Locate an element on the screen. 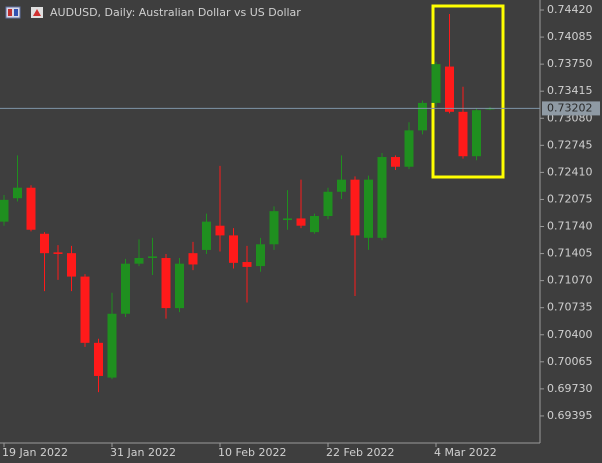 The width and height of the screenshot is (602, 463). last-price-label: 0.73202 is located at coordinates (570, 107).